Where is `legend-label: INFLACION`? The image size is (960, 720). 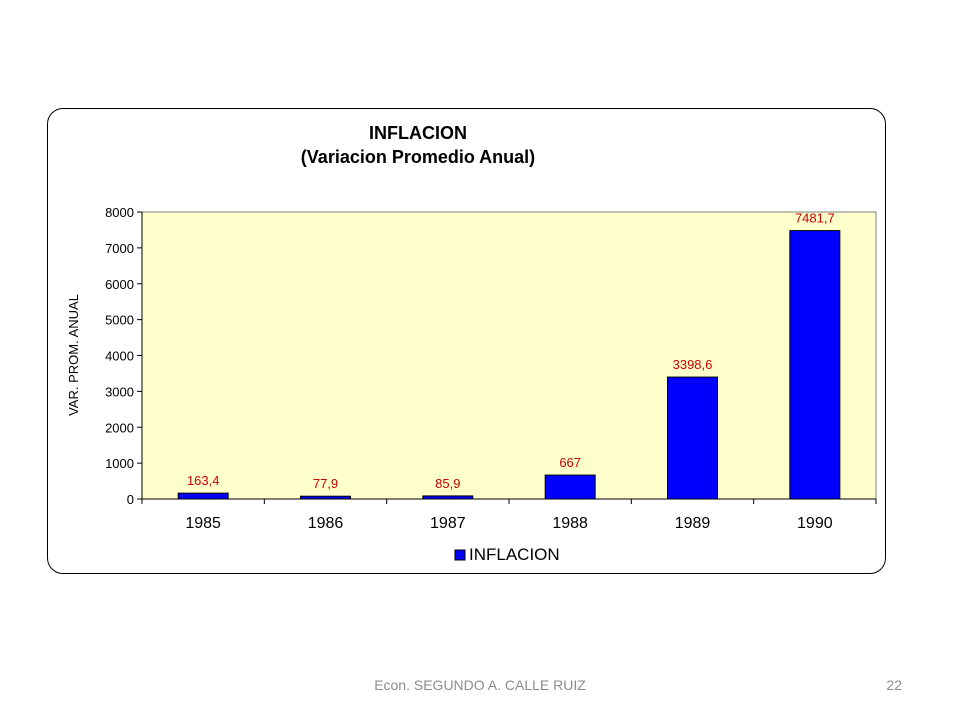 legend-label: INFLACION is located at coordinates (514, 554).